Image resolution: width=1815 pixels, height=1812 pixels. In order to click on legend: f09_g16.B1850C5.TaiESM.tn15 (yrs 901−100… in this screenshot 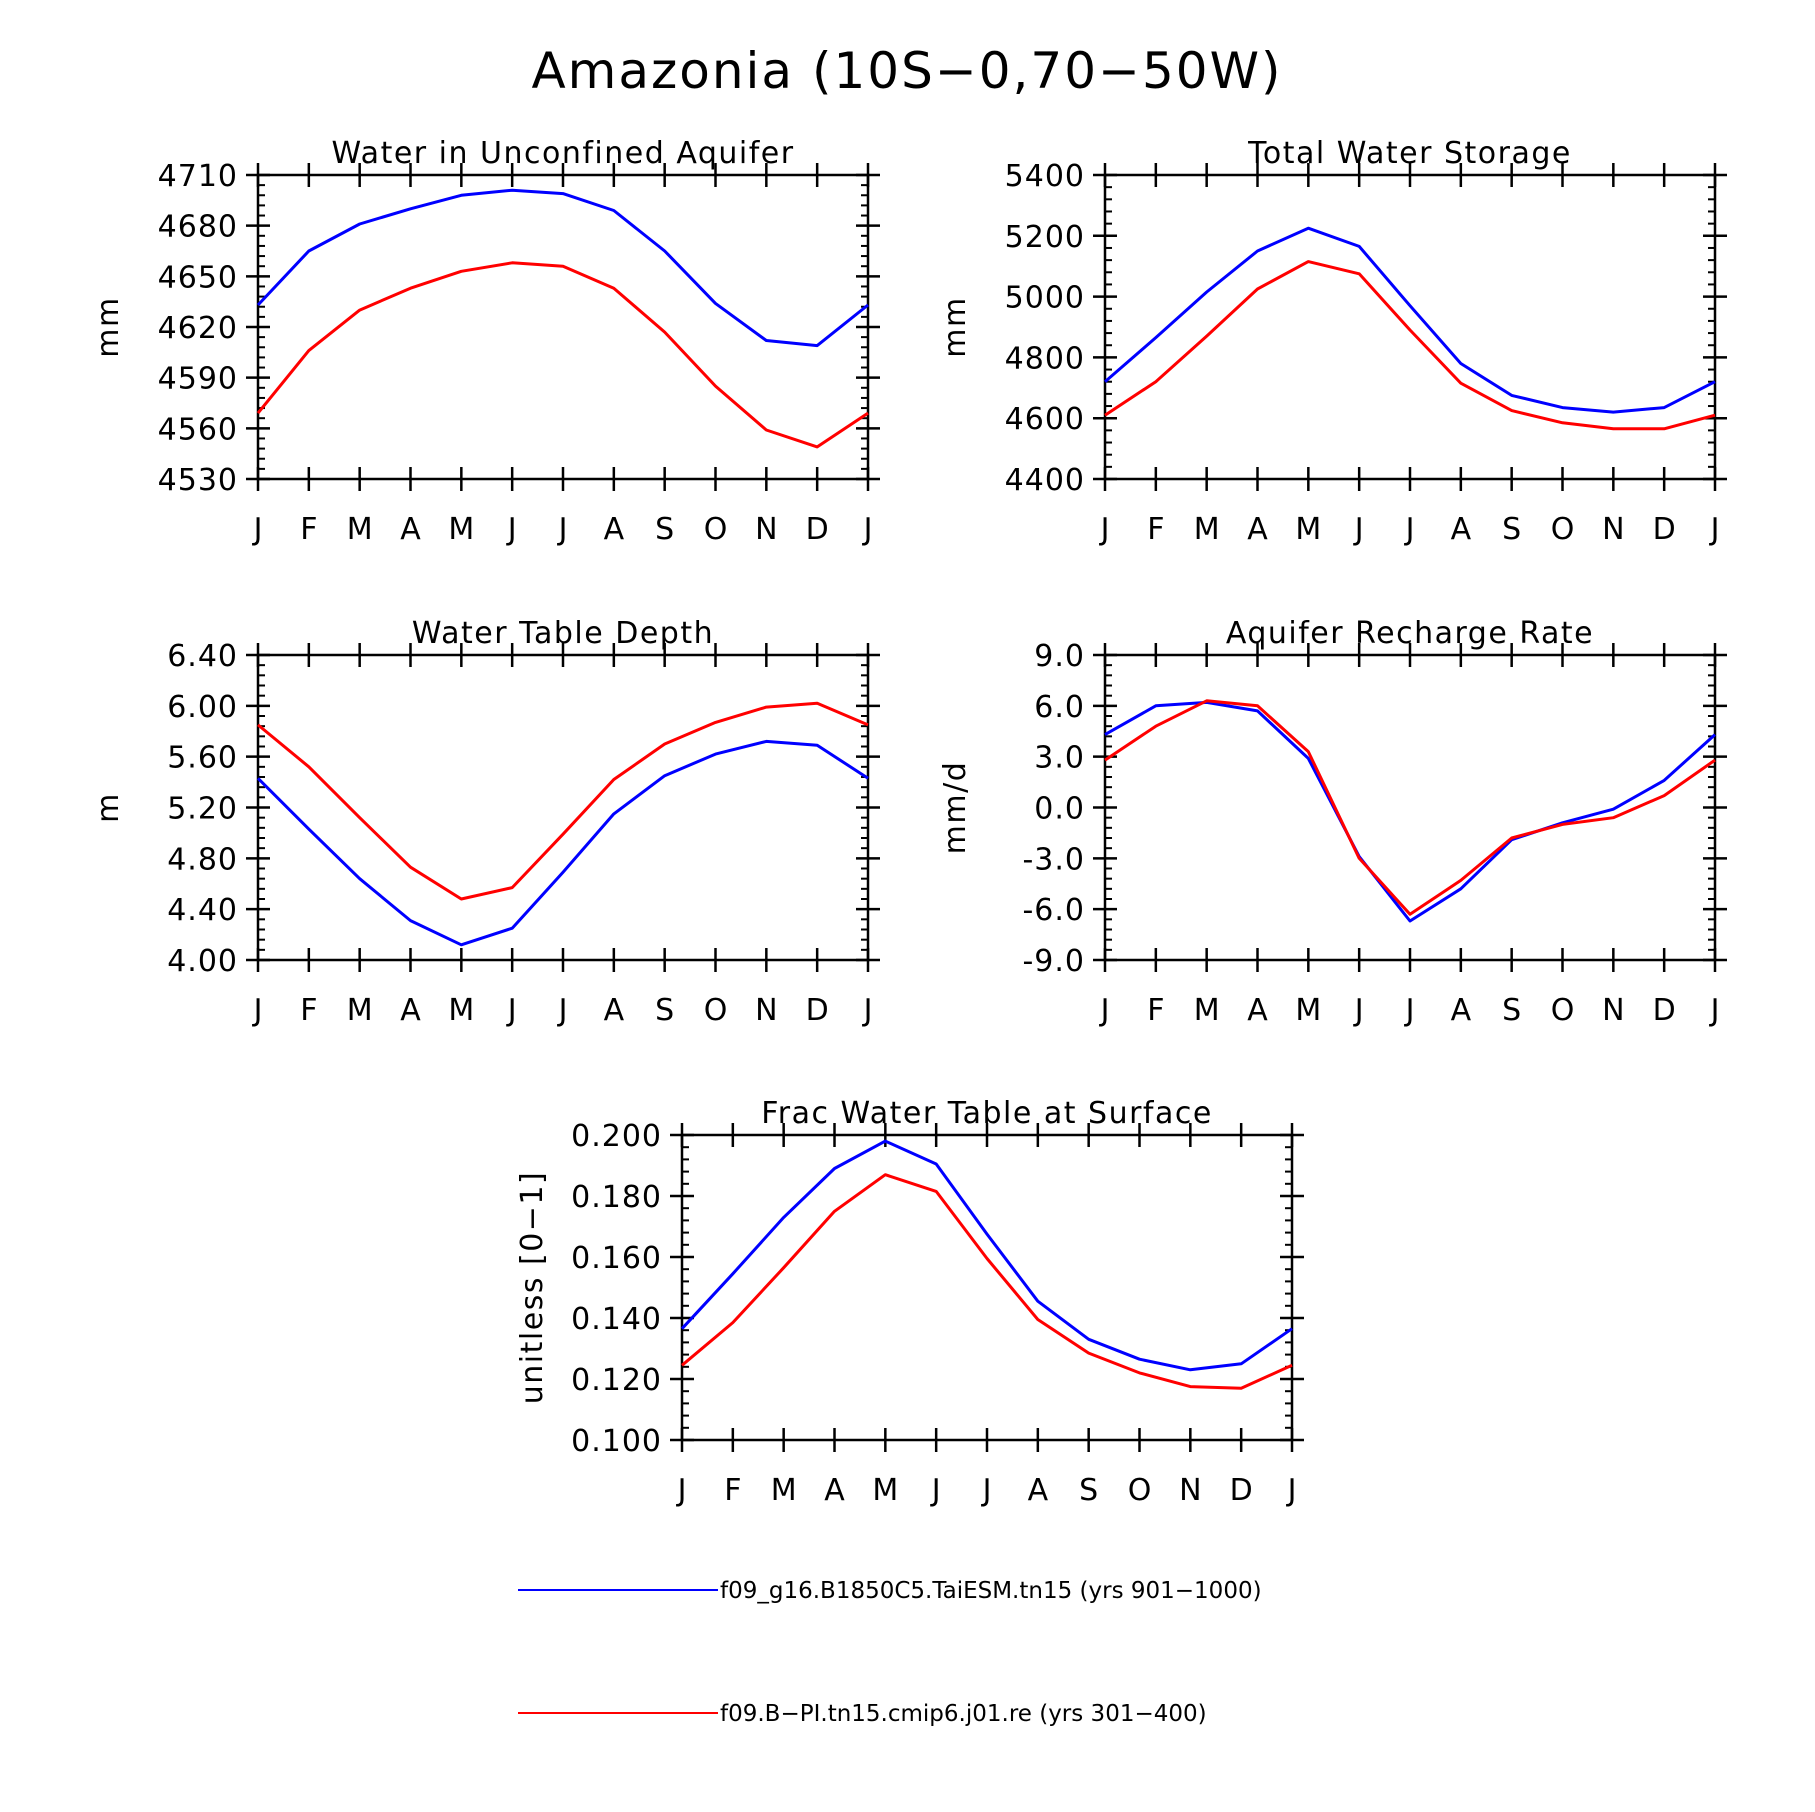, I will do `click(890, 1652)`.